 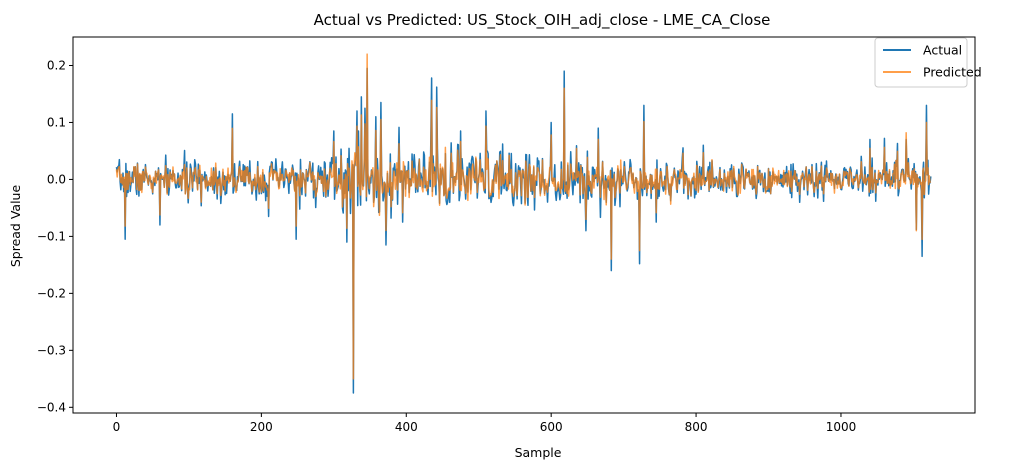 I want to click on y-tick-label: −0.4, so click(x=51, y=407).